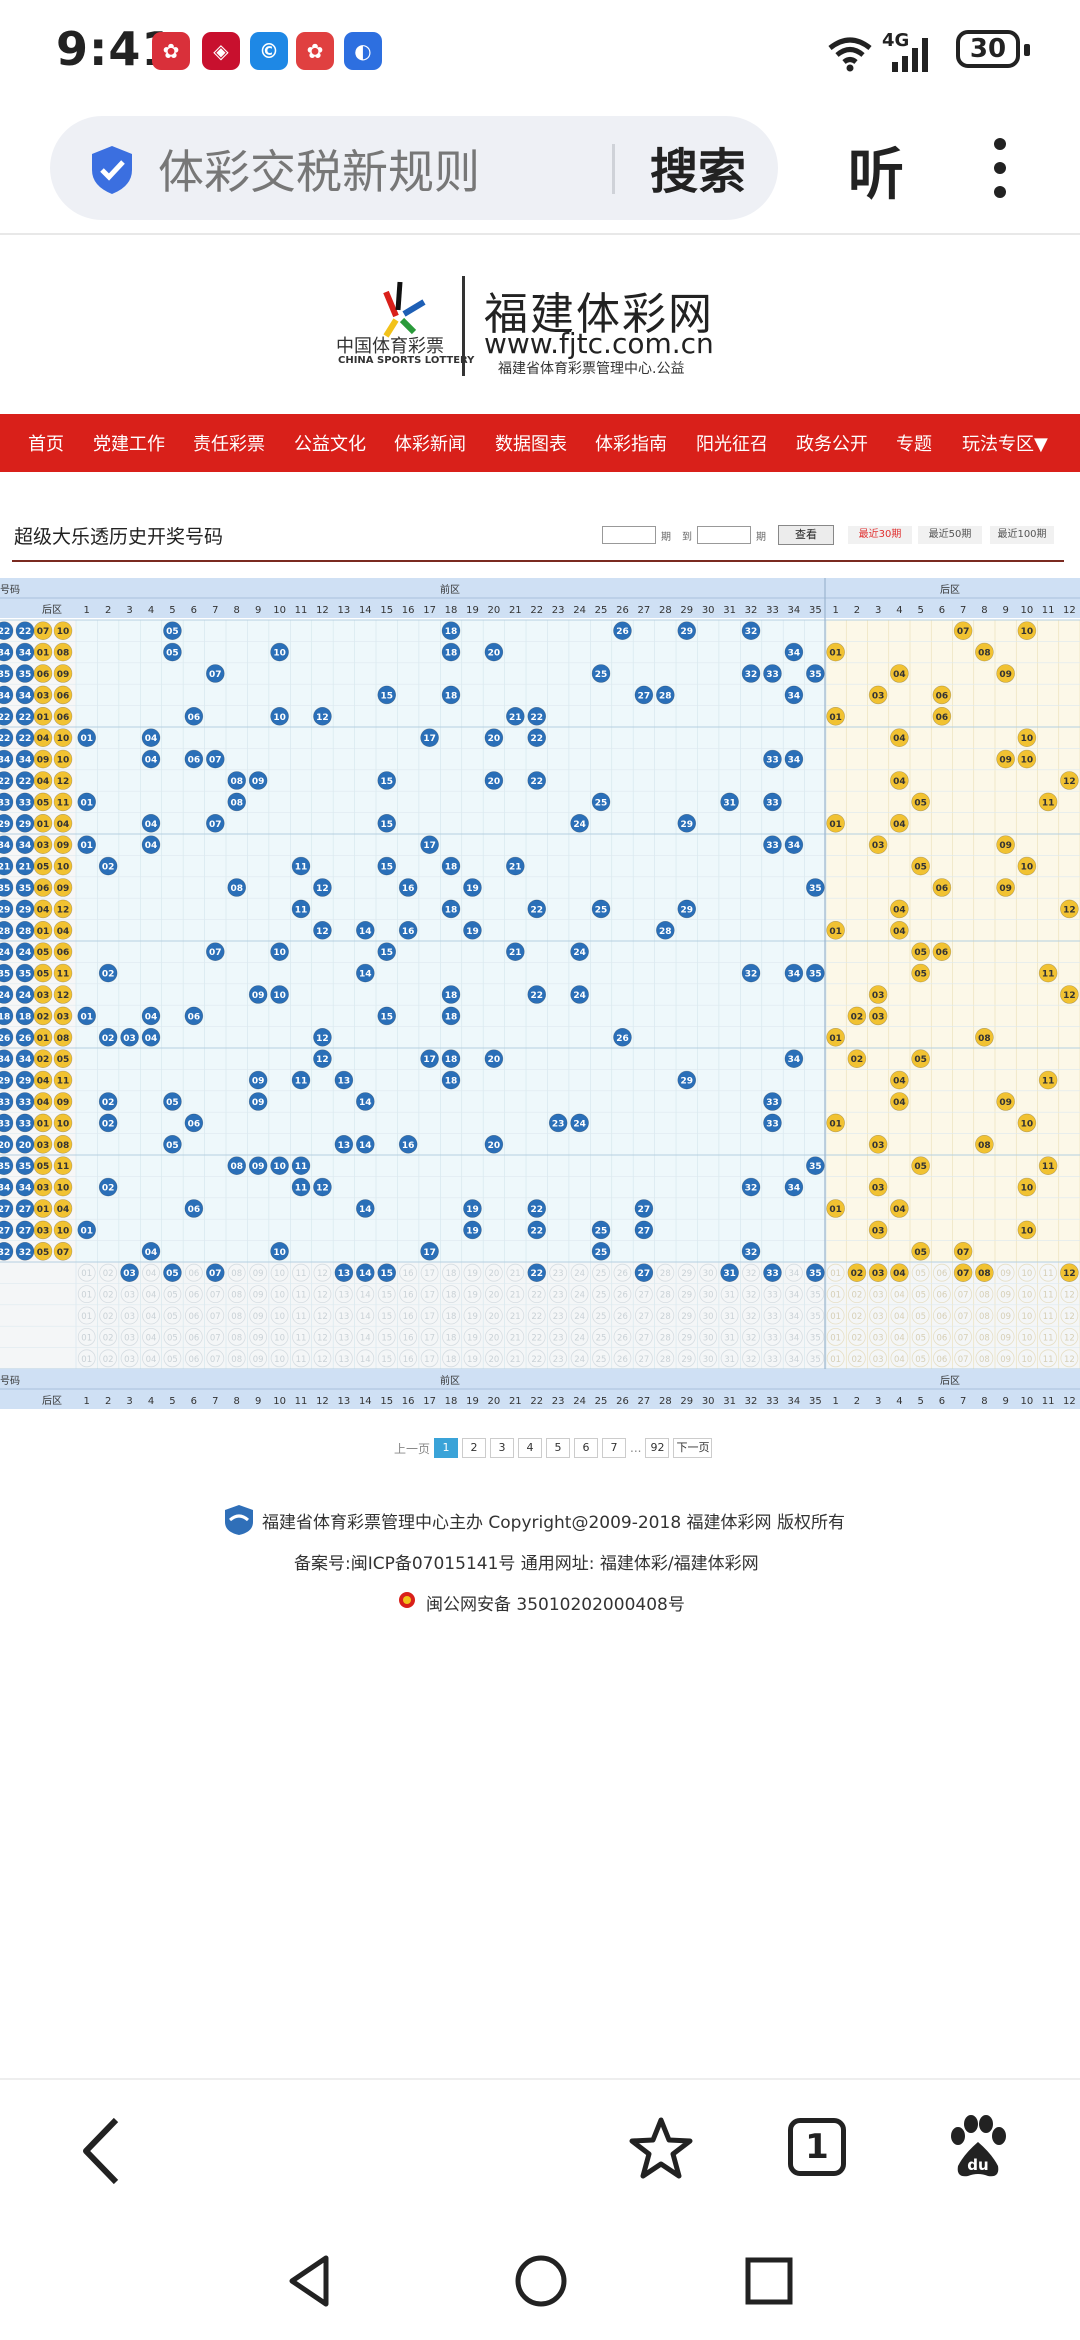 The height and width of the screenshot is (2340, 1080). I want to click on left-back-ball-label: 03, so click(43, 996).